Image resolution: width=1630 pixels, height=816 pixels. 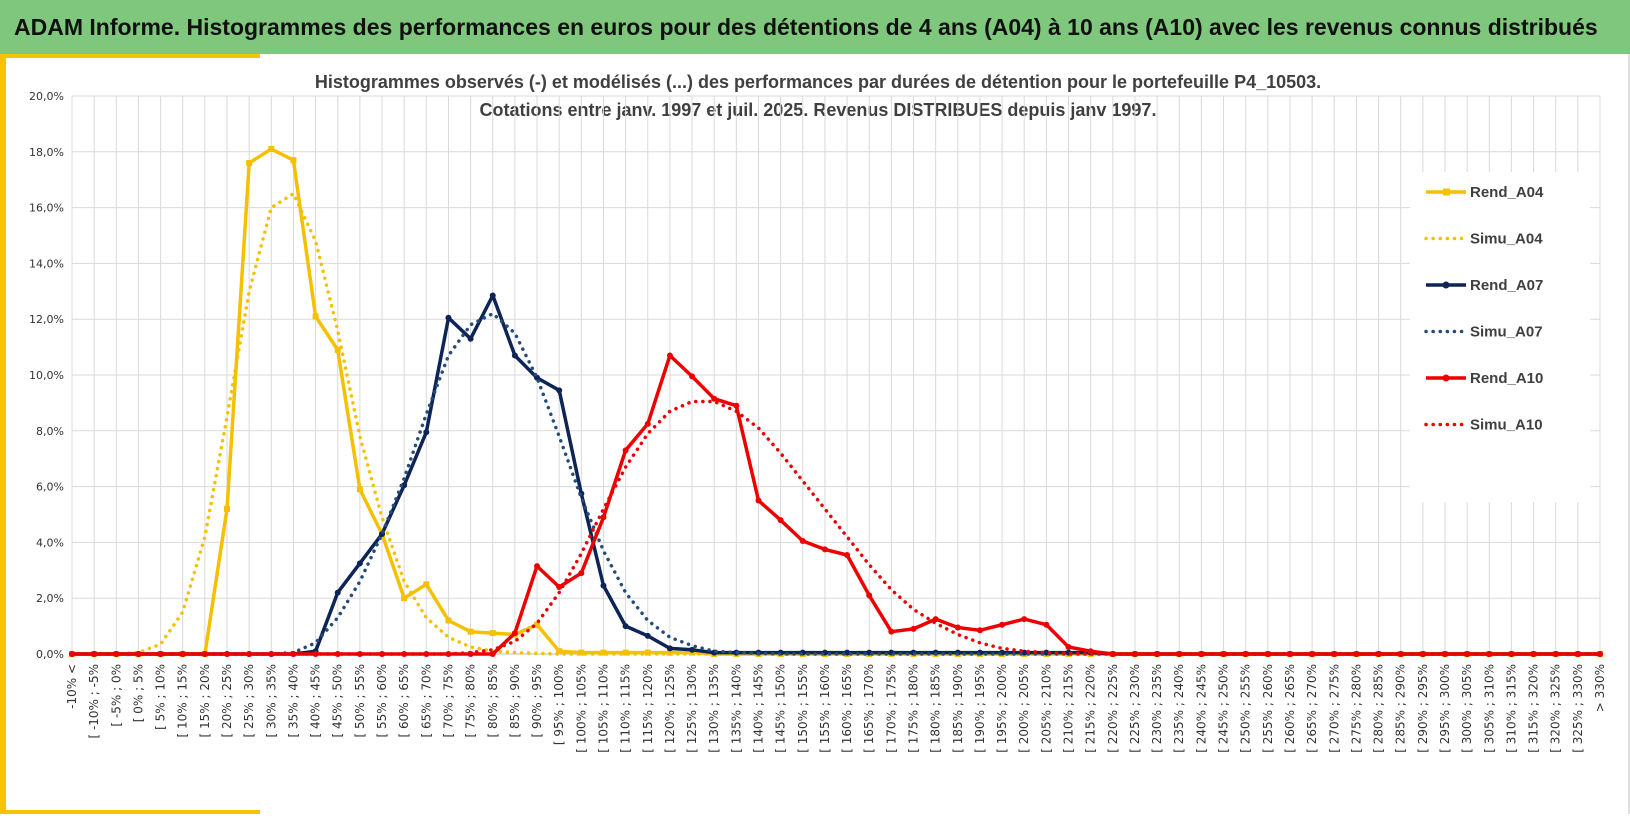 I want to click on x-tick-label: [ 95% ; 100%, so click(x=559, y=704).